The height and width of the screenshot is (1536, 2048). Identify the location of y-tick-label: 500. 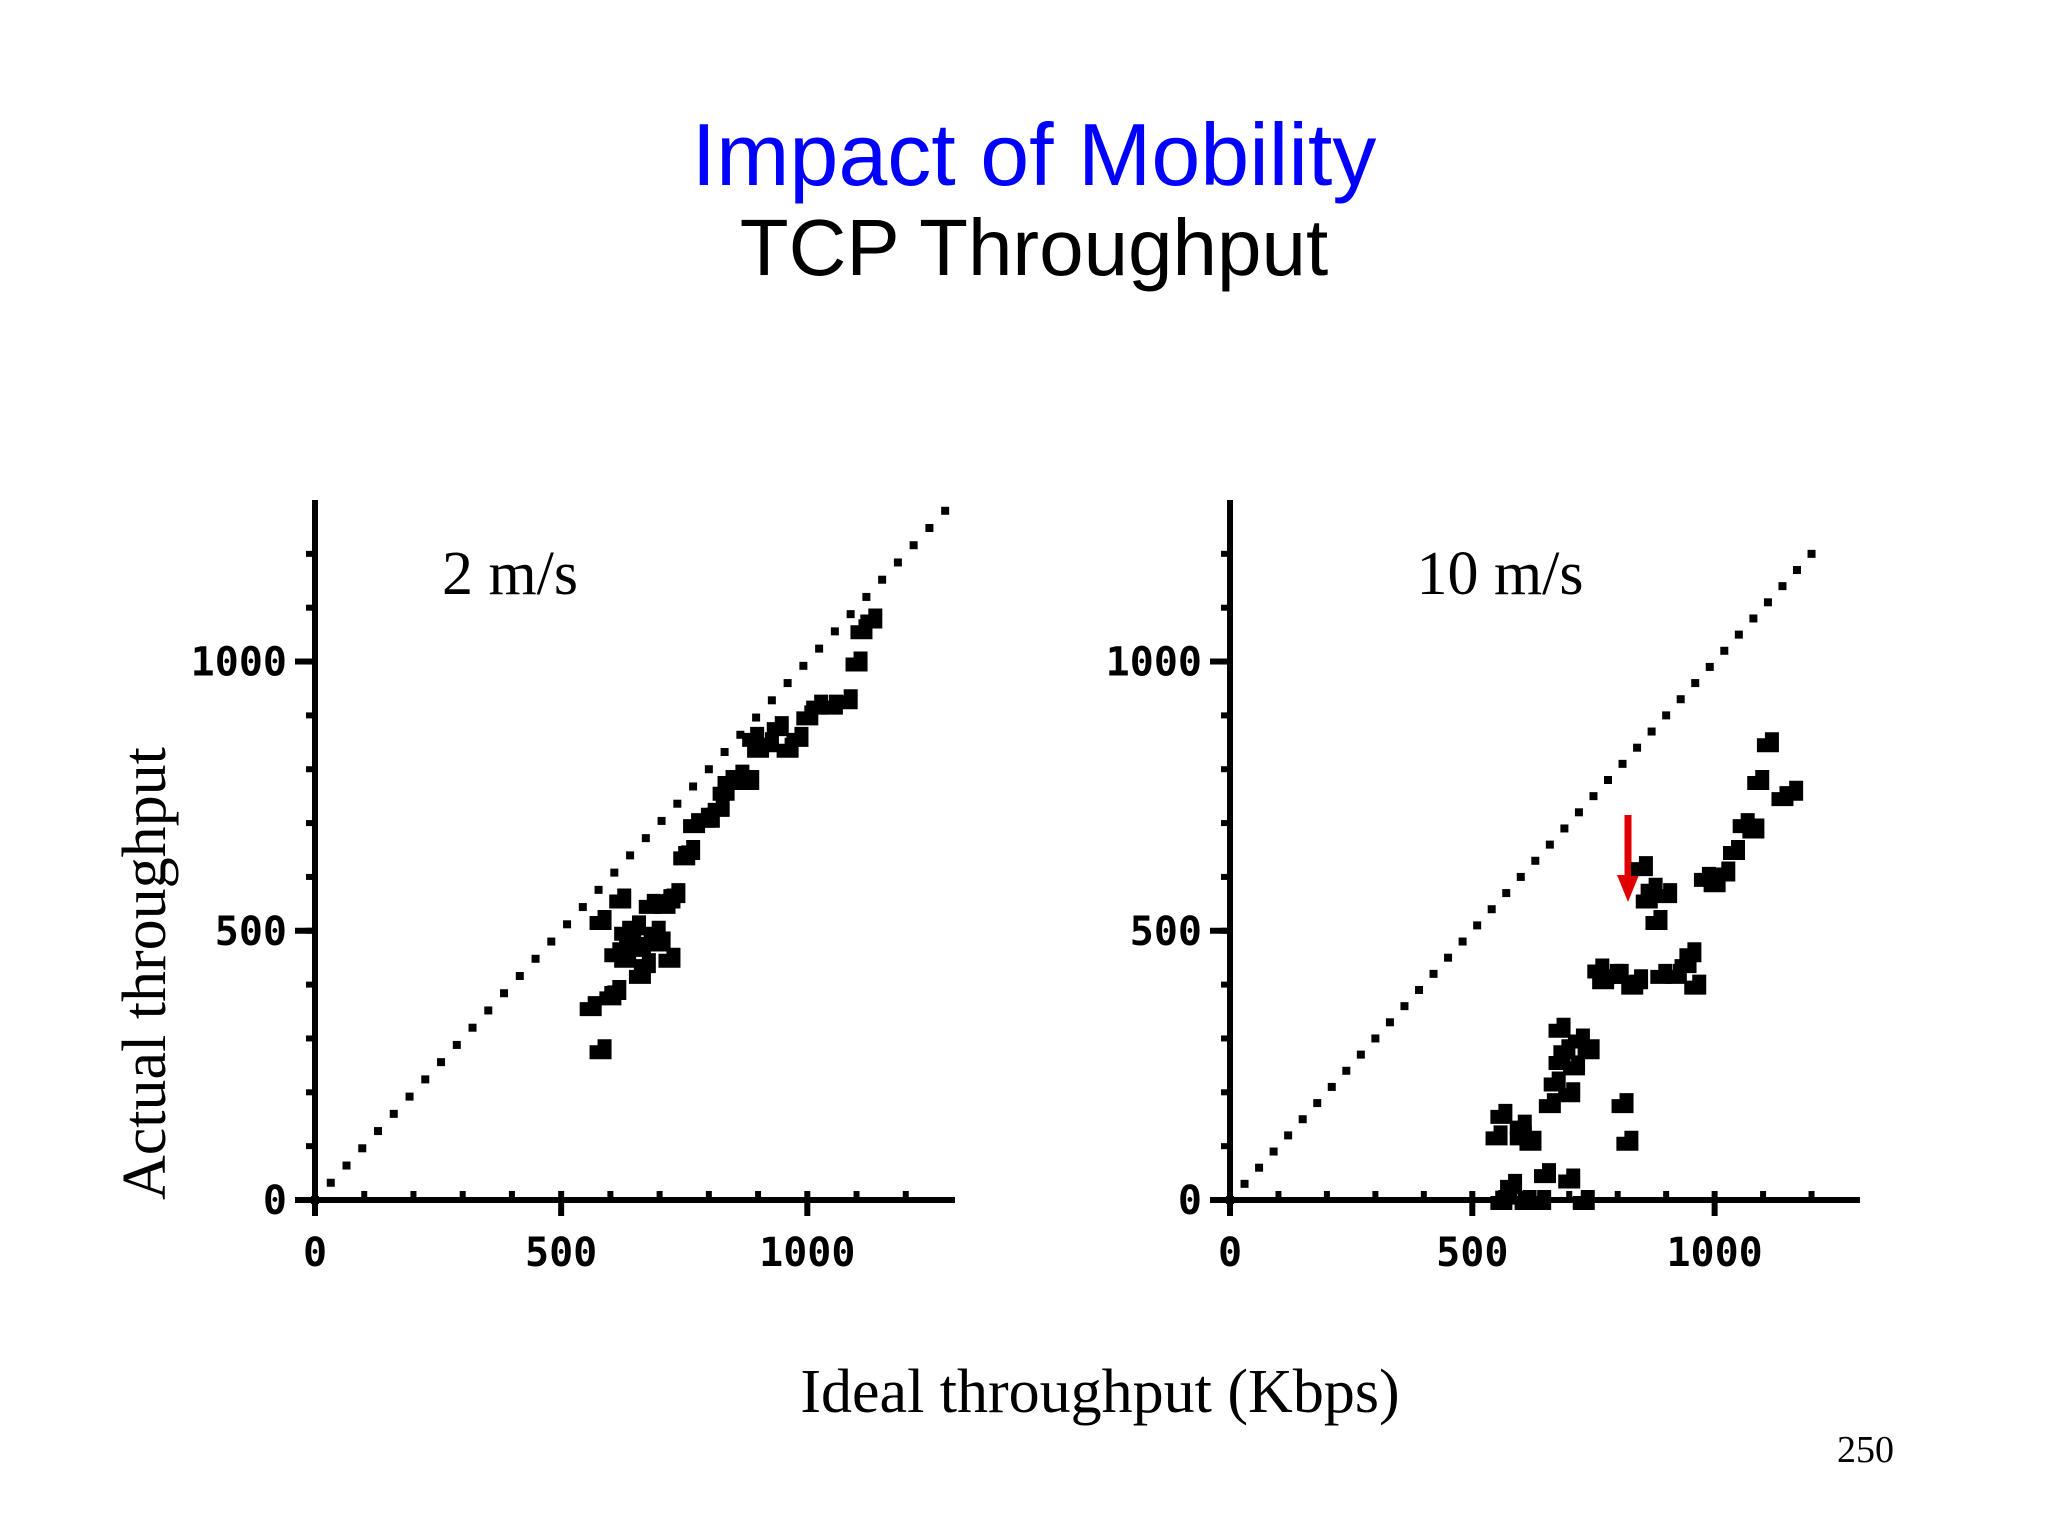
(251, 932).